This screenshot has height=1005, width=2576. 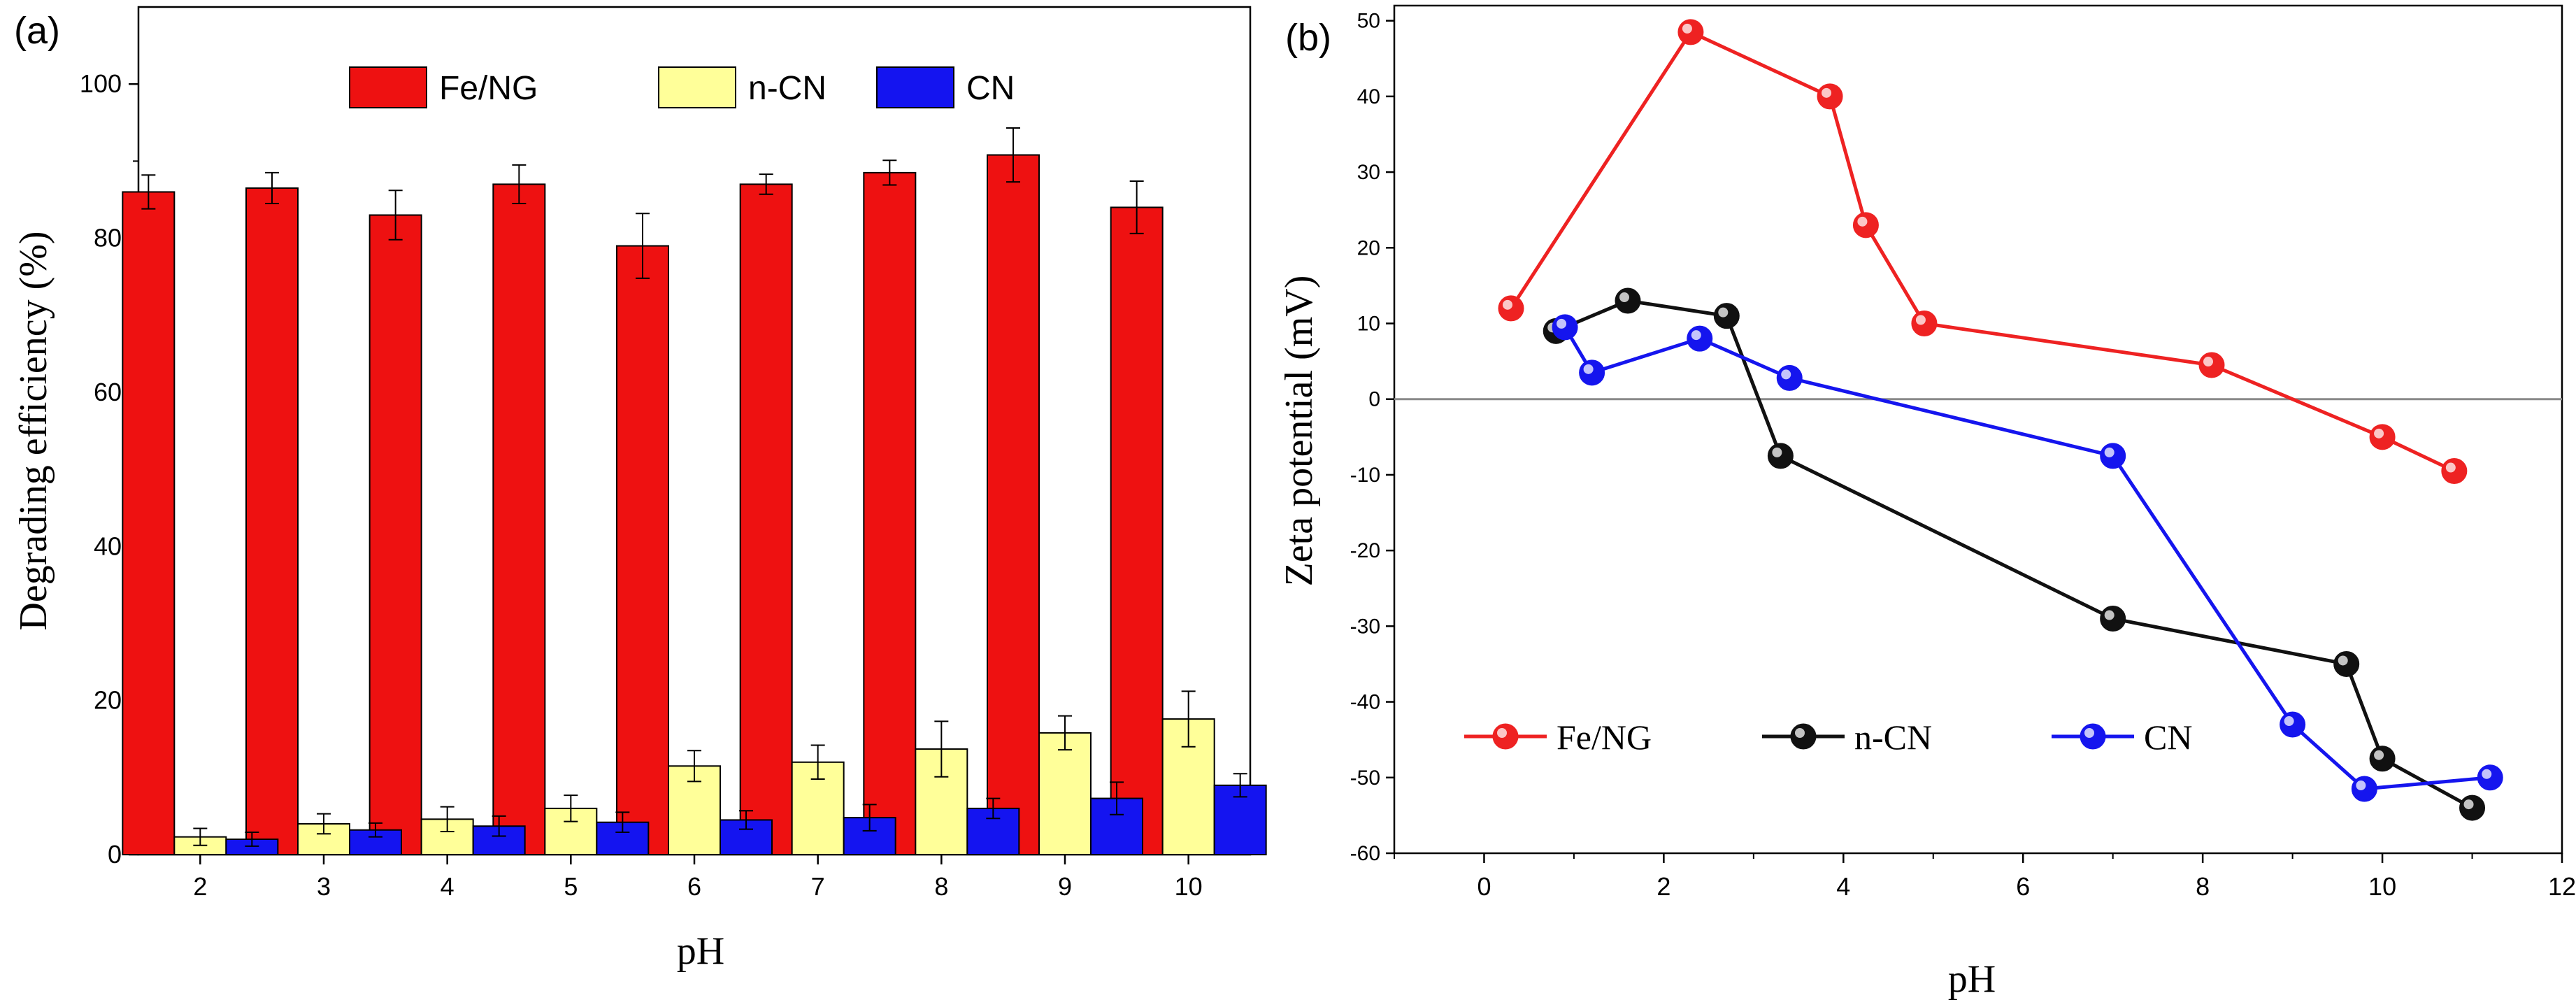 I want to click on x-tick-label: 10, so click(x=2382, y=886).